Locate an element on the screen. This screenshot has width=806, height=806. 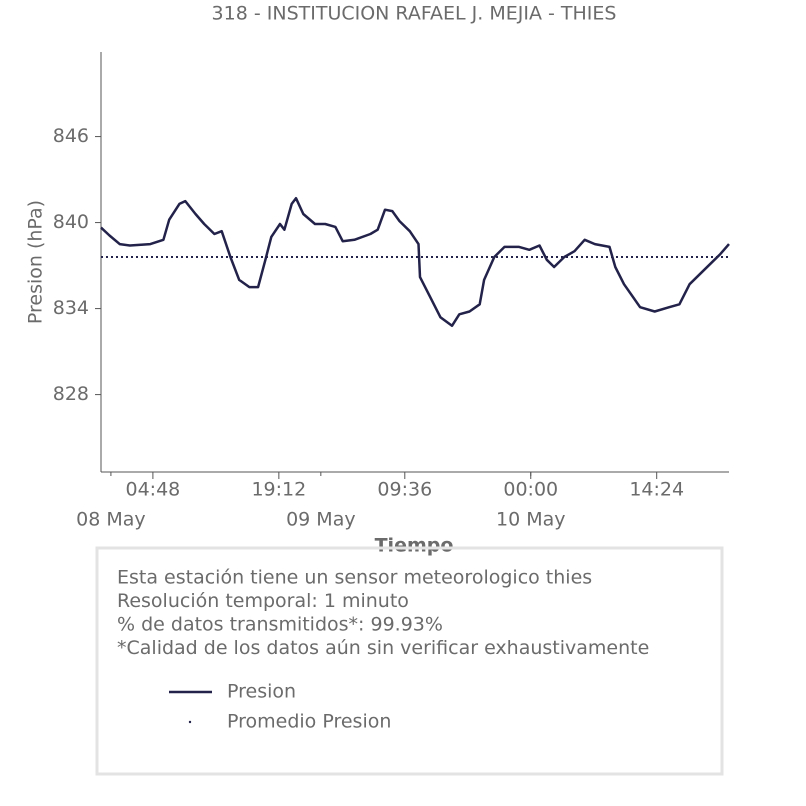
legend-label: Presion is located at coordinates (261, 692).